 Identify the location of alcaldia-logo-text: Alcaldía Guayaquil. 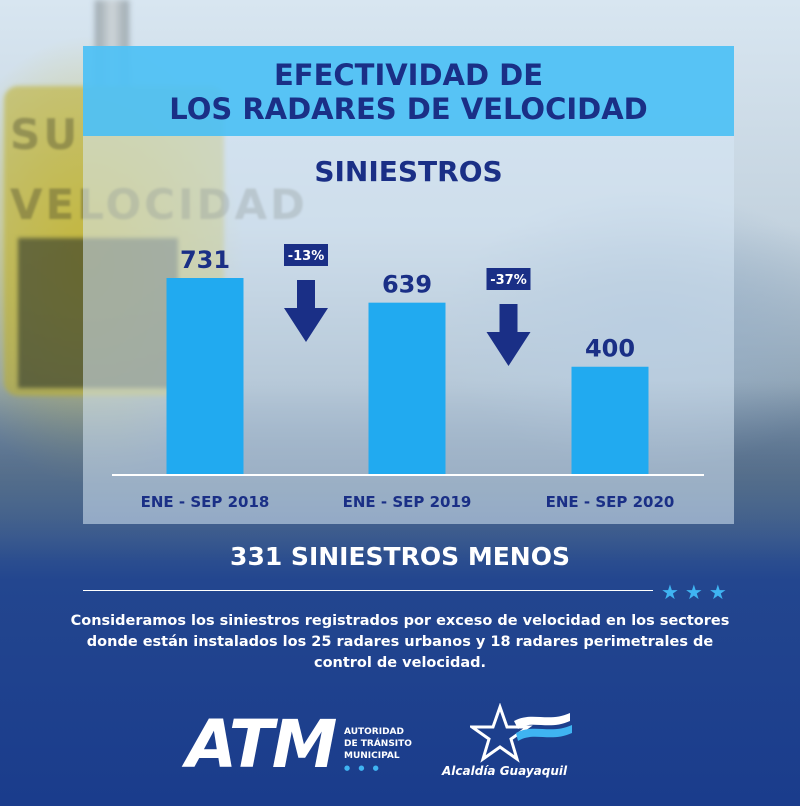
(505, 771).